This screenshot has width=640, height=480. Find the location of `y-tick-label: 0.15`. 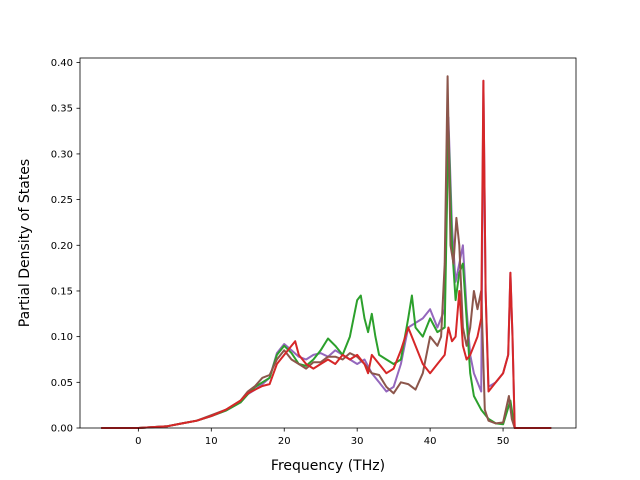

y-tick-label: 0.15 is located at coordinates (62, 291).